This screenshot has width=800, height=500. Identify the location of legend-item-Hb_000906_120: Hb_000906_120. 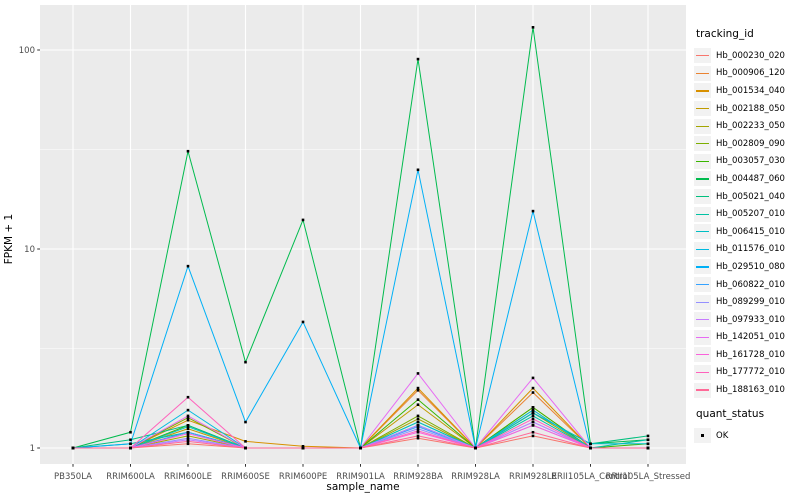
(746, 74).